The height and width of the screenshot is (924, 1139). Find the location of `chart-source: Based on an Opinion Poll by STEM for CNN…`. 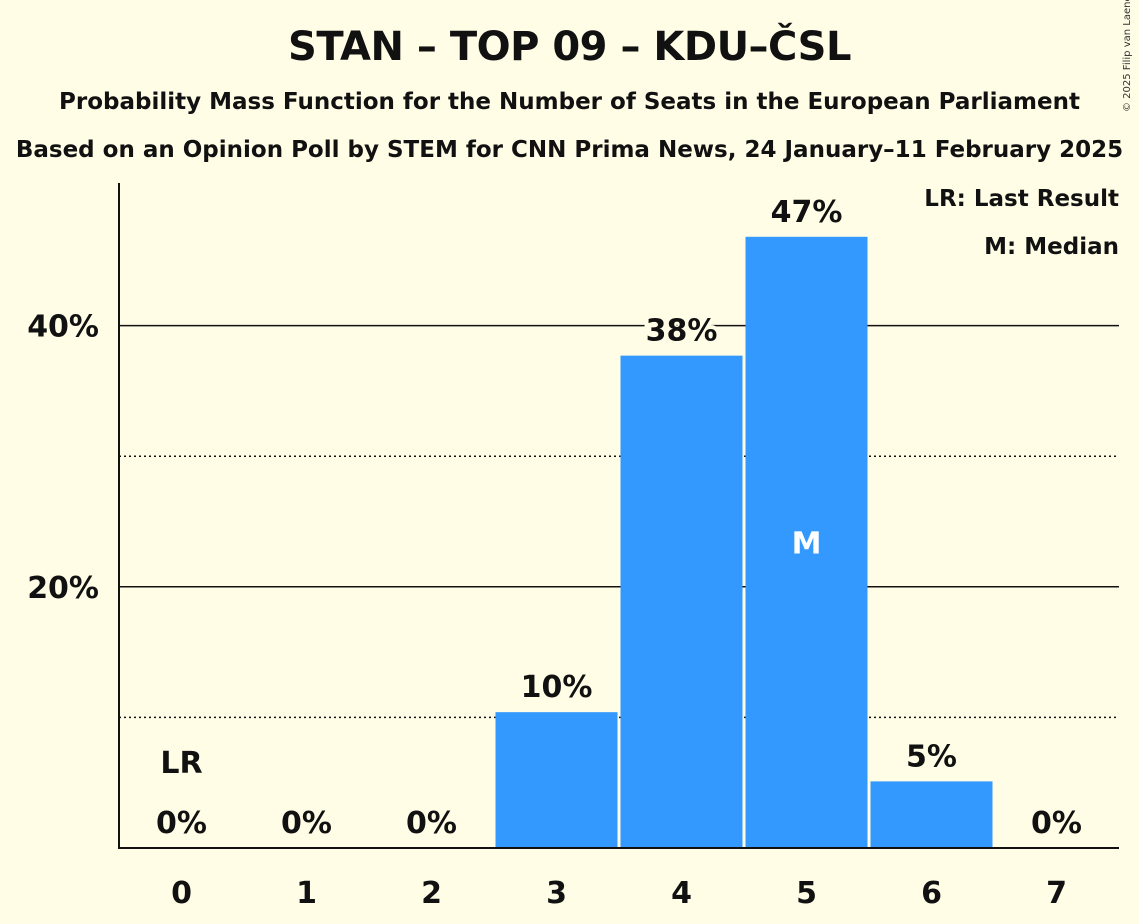

chart-source: Based on an Opinion Poll by STEM for CNN… is located at coordinates (569, 150).